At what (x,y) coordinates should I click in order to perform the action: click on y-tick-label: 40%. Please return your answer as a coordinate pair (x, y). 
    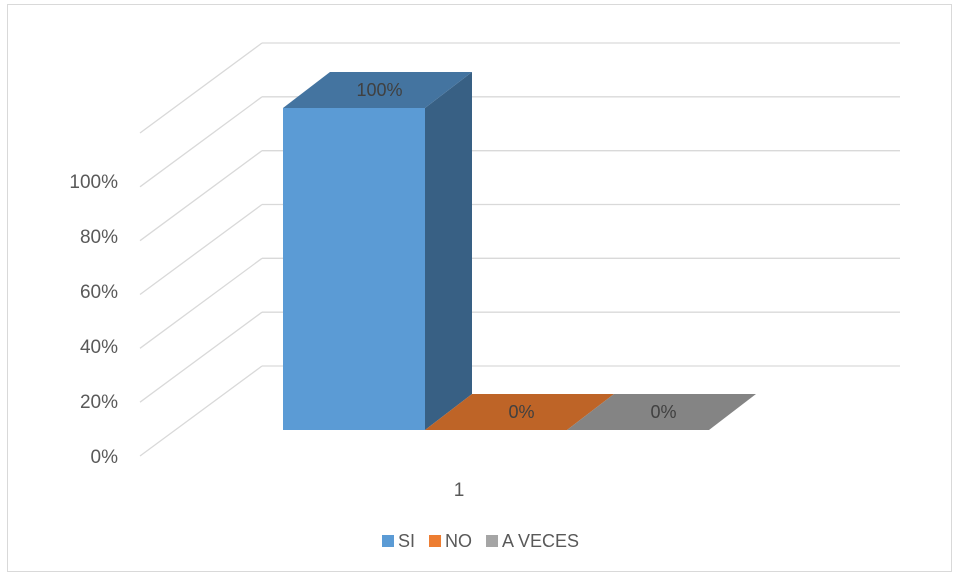
    Looking at the image, I should click on (99, 347).